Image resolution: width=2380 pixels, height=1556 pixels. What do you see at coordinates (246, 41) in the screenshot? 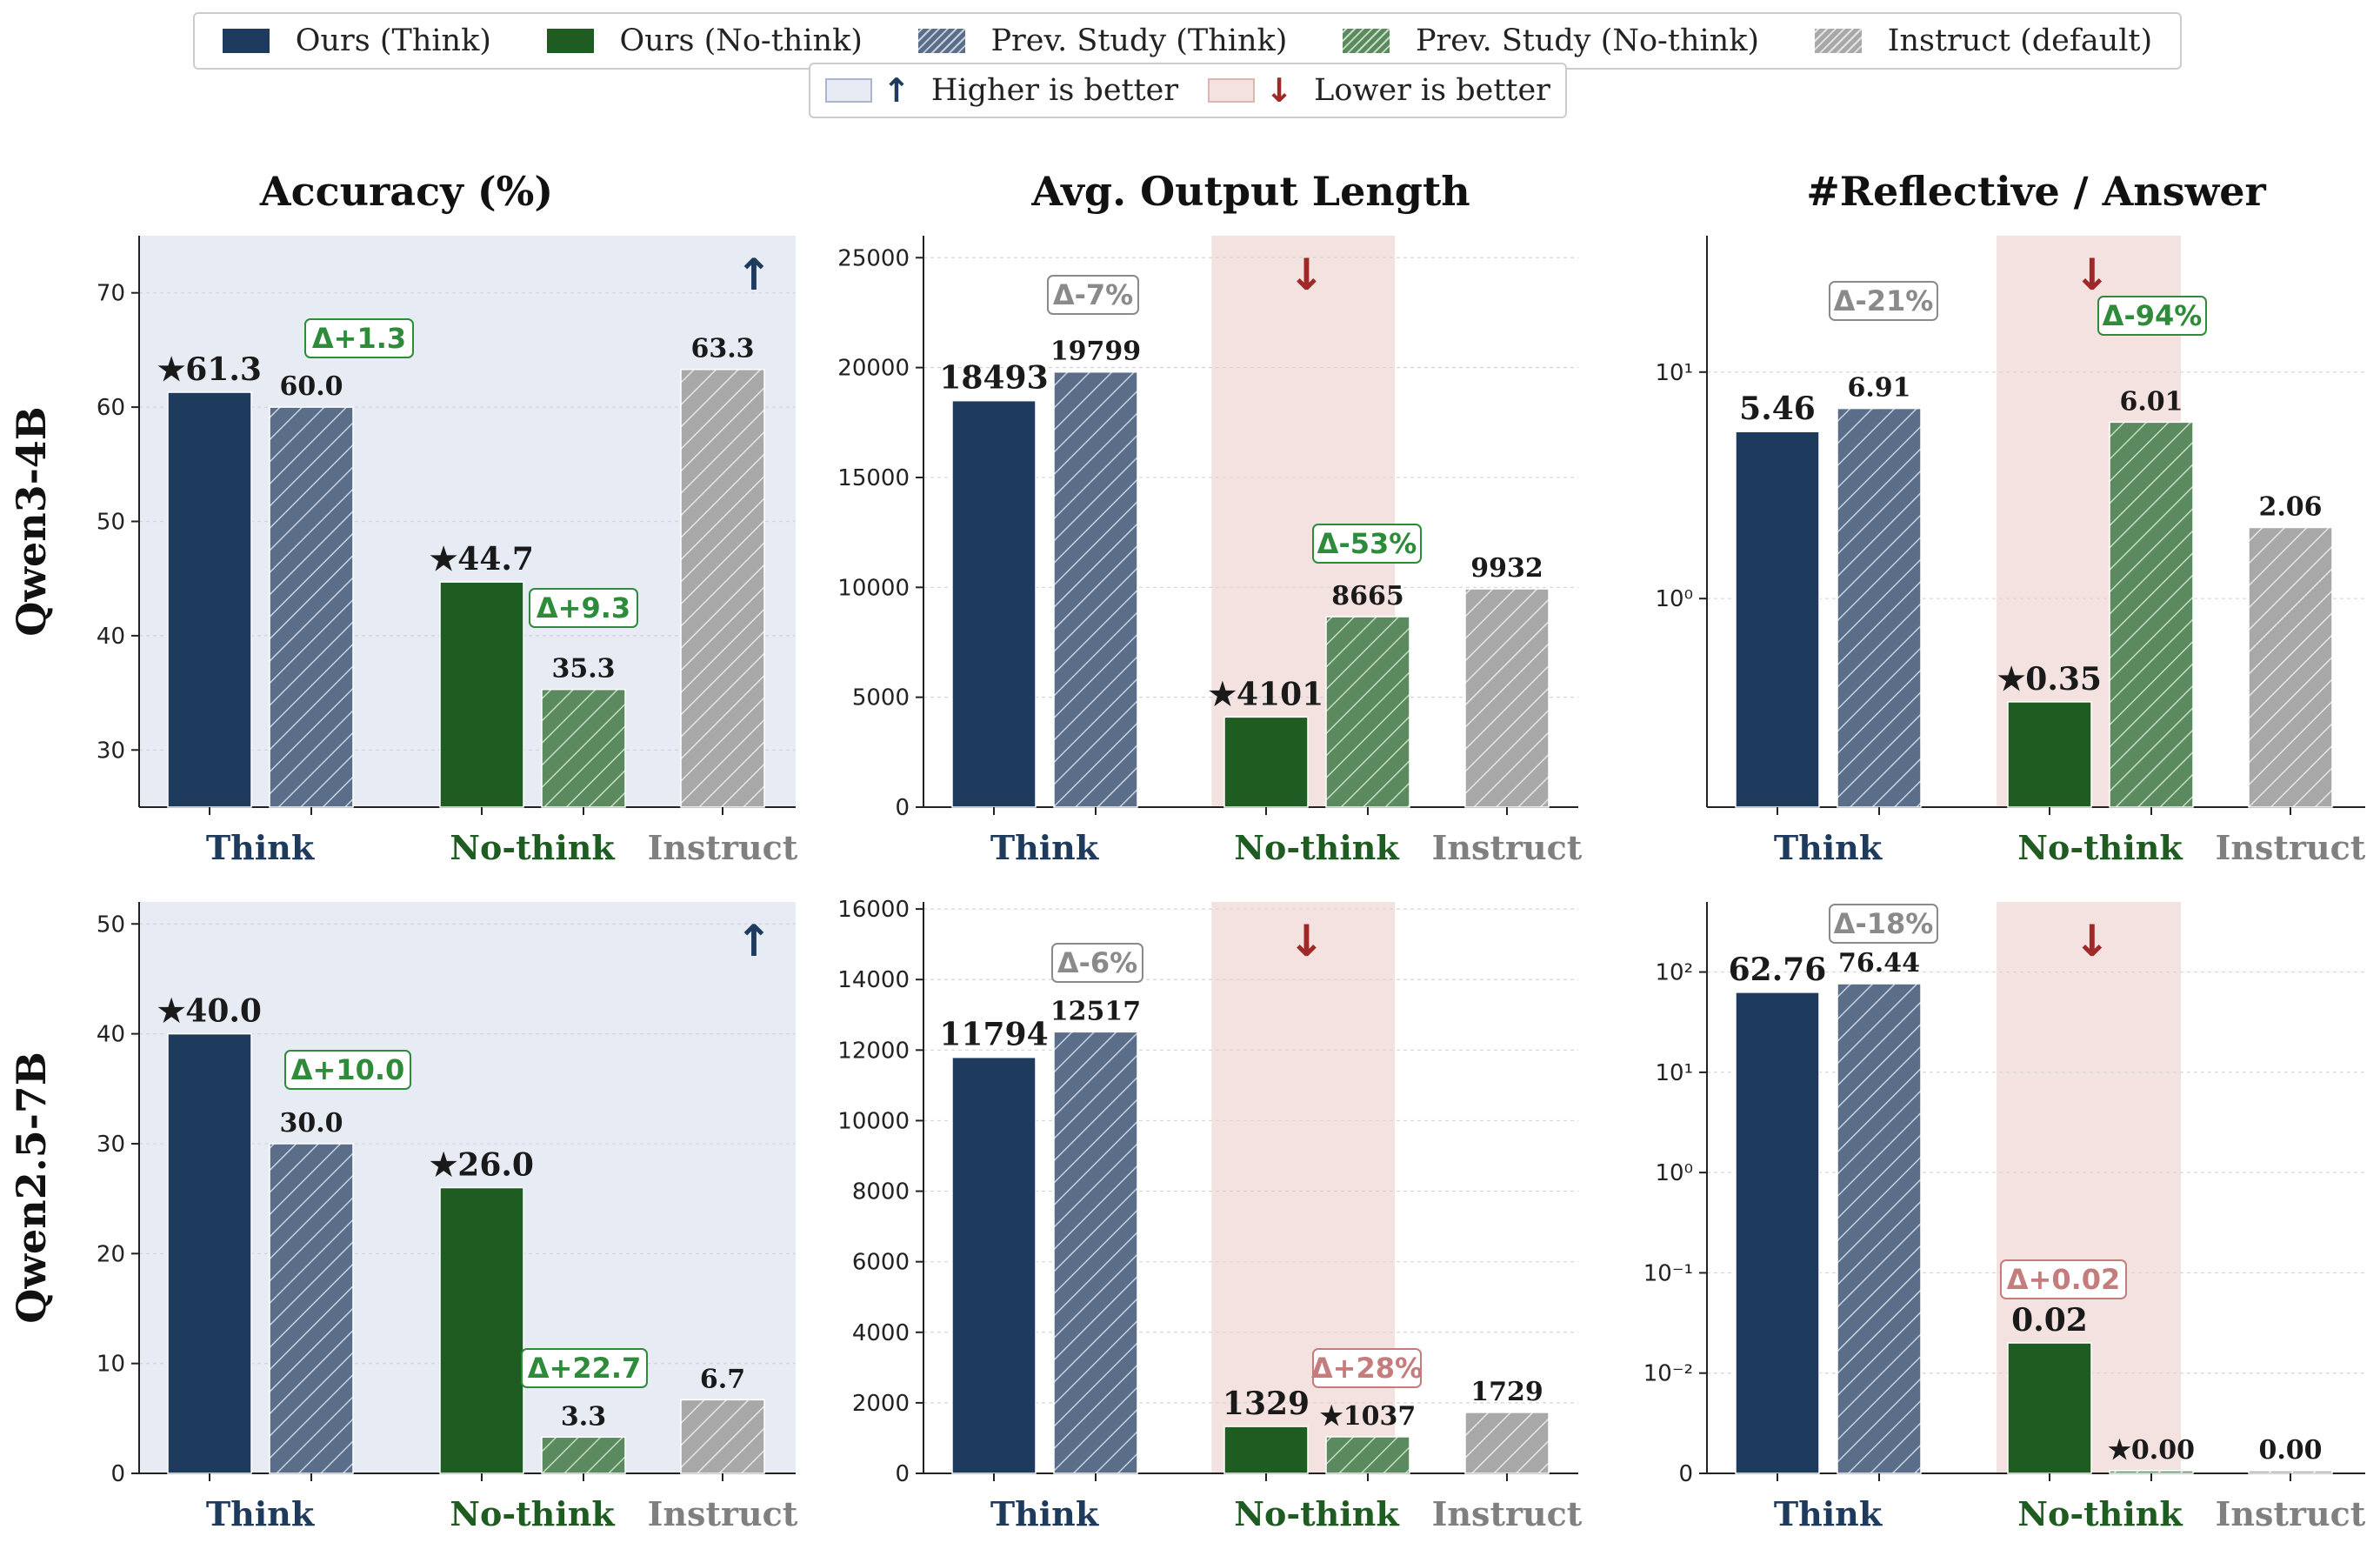
I see `legend-swatch-ours-think` at bounding box center [246, 41].